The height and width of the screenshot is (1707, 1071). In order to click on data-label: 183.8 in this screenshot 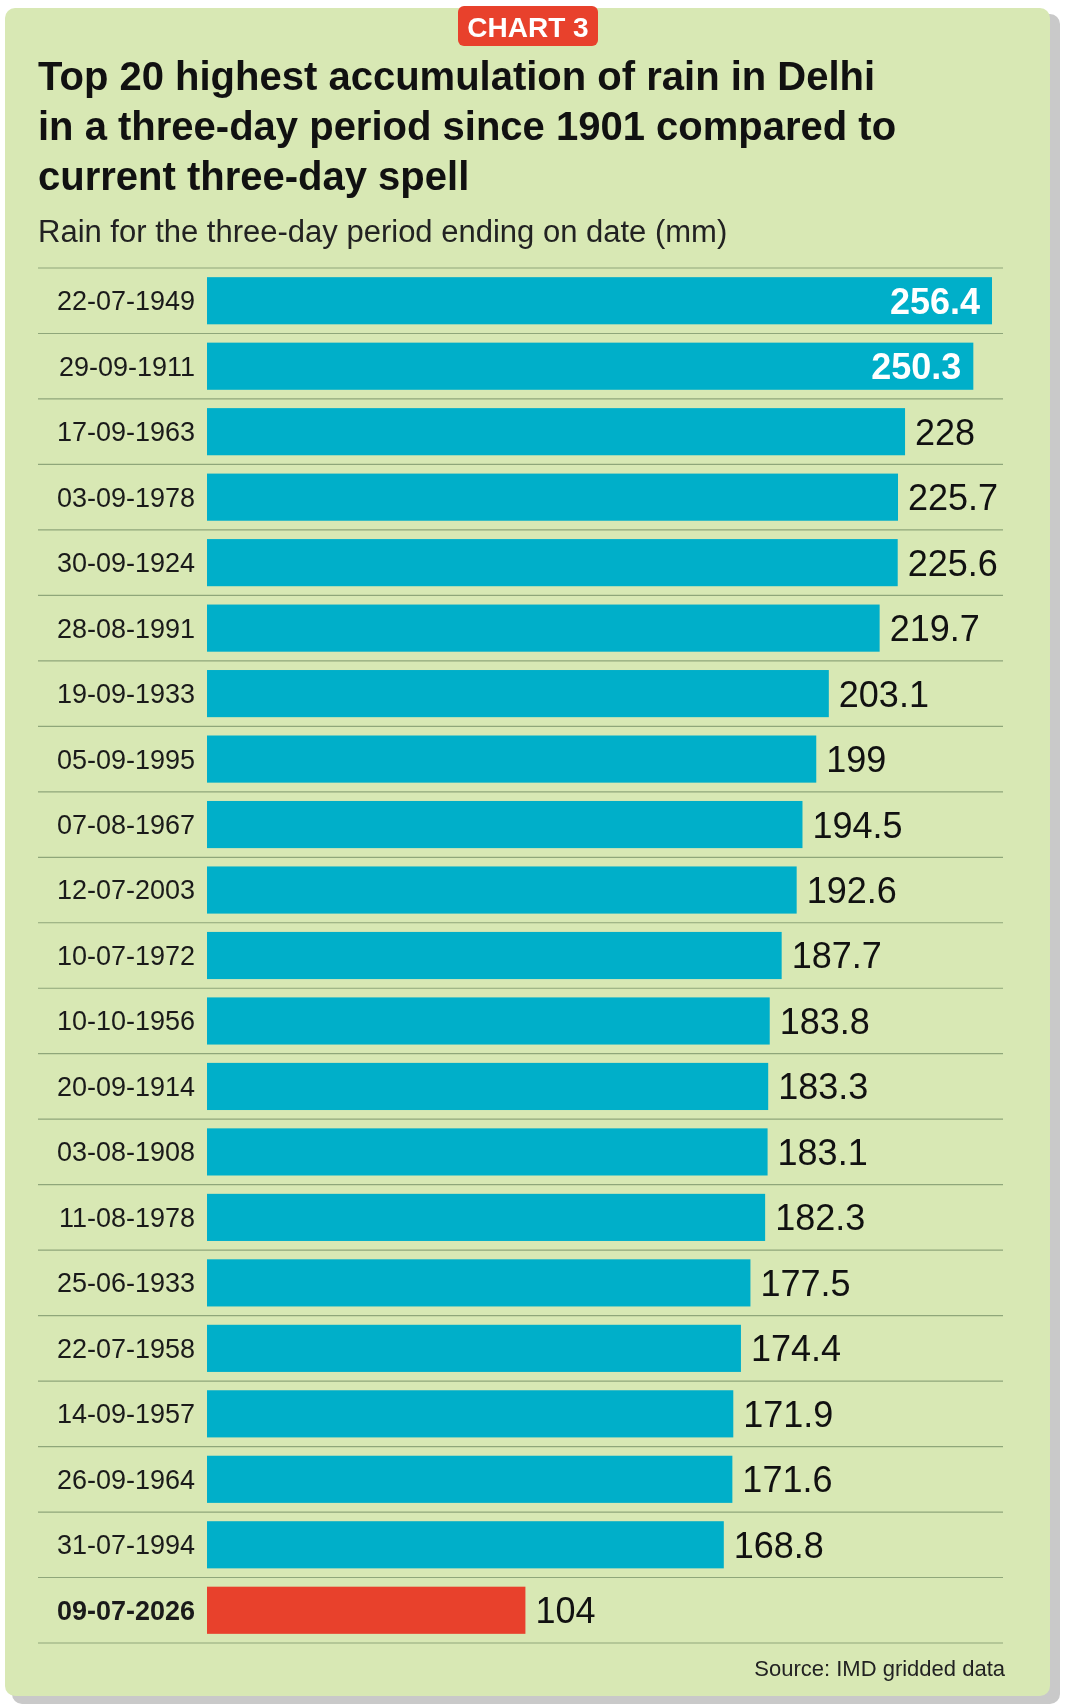, I will do `click(824, 1021)`.